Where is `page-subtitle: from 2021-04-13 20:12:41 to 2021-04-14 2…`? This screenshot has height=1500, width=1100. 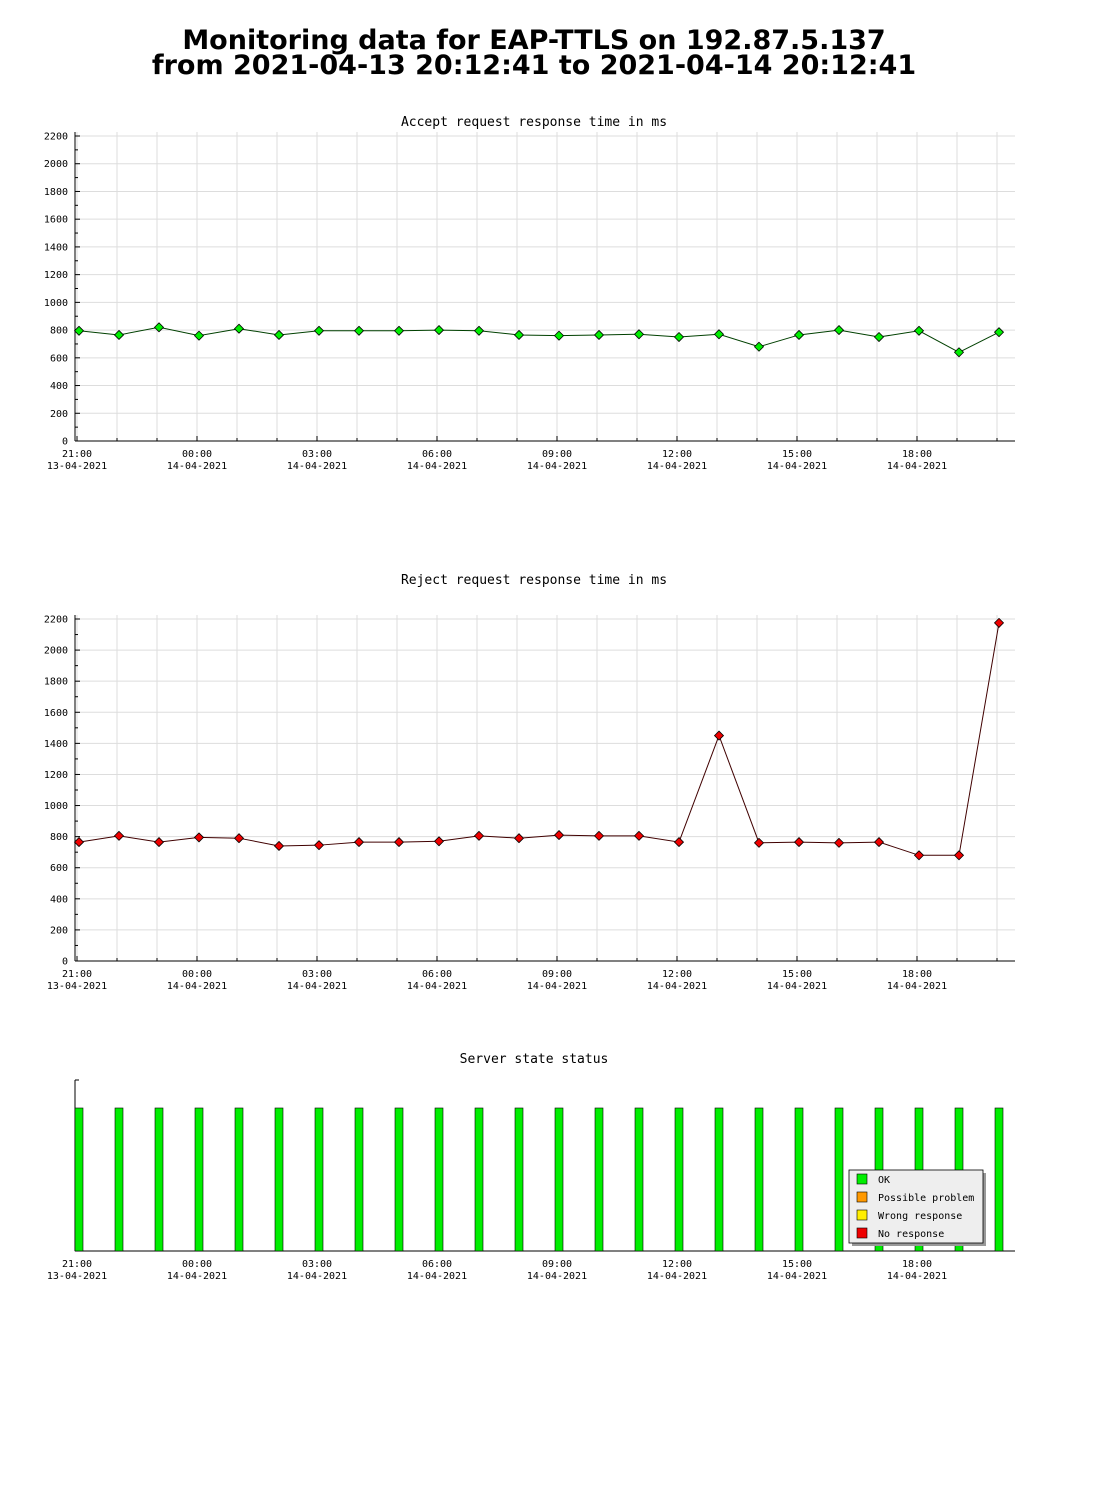
page-subtitle: from 2021-04-13 20:12:41 to 2021-04-14 2… is located at coordinates (534, 65).